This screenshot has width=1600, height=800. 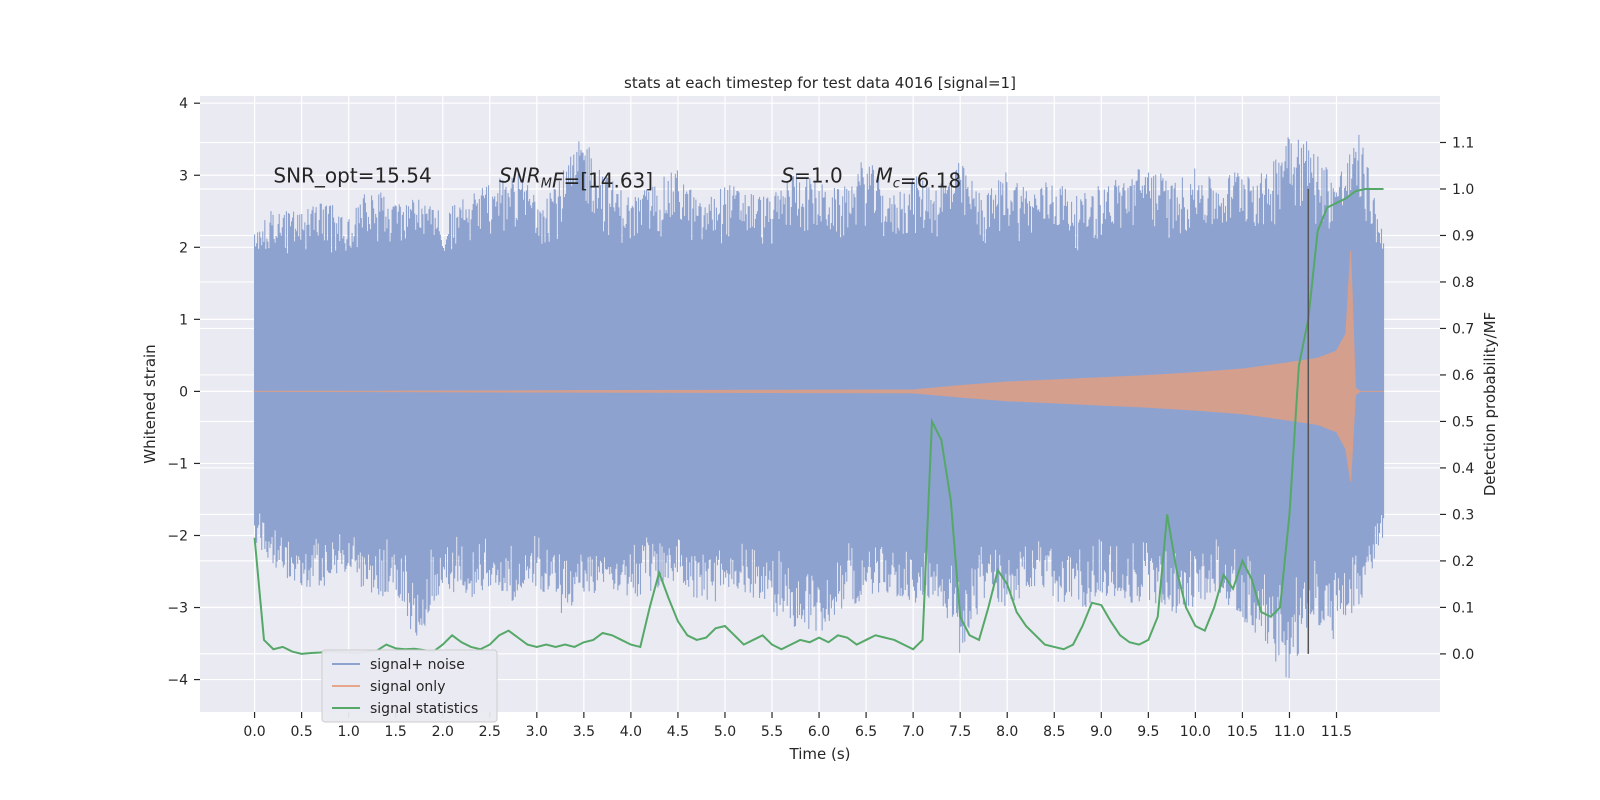 What do you see at coordinates (301, 732) in the screenshot?
I see `x-tick-label: 0.5` at bounding box center [301, 732].